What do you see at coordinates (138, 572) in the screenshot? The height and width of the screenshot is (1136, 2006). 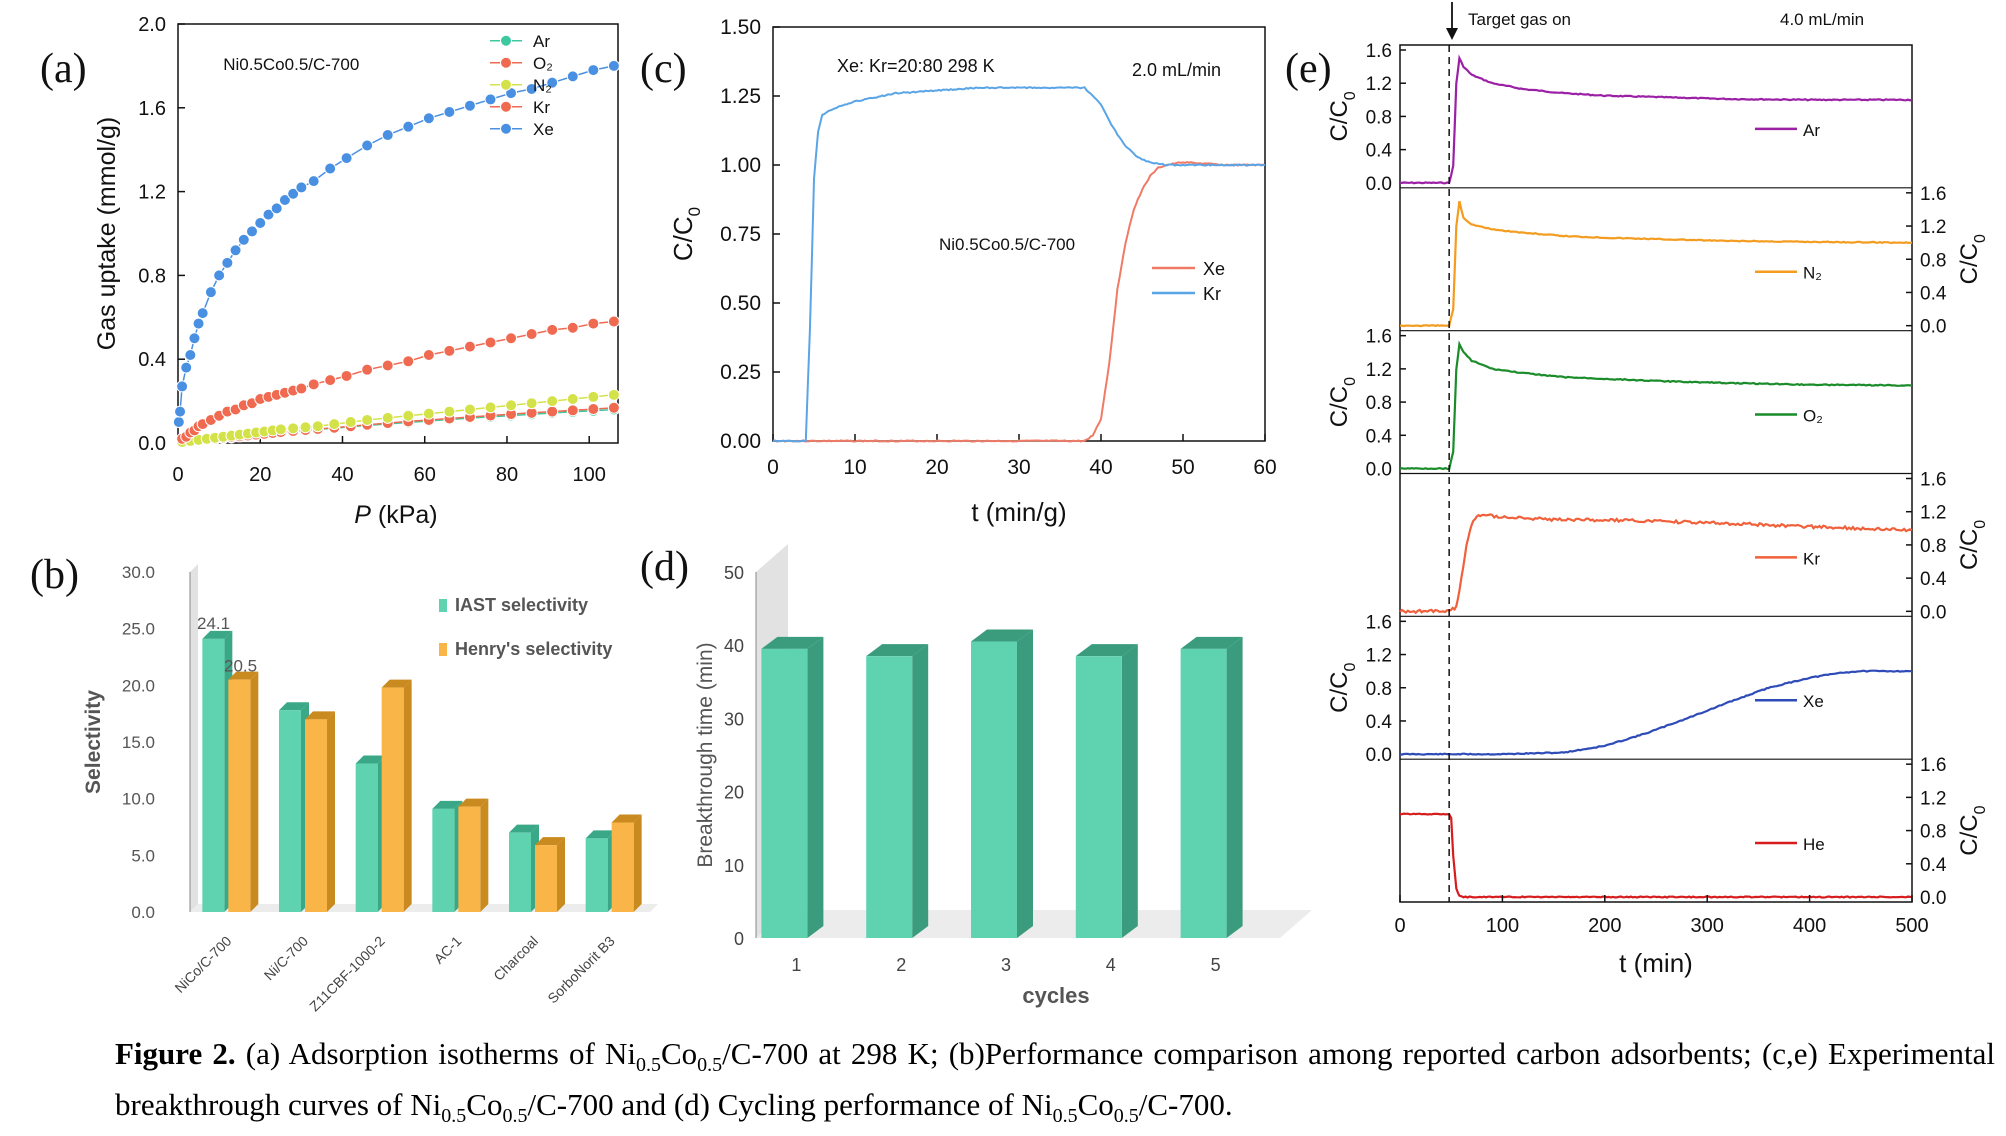 I see `y-tick-label: 30.0` at bounding box center [138, 572].